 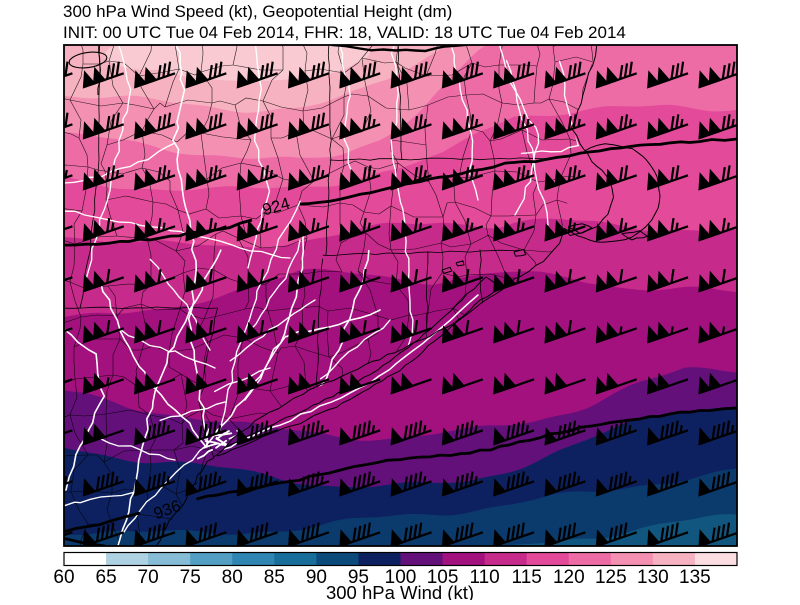 What do you see at coordinates (401, 577) in the screenshot?
I see `svg-text: 100` at bounding box center [401, 577].